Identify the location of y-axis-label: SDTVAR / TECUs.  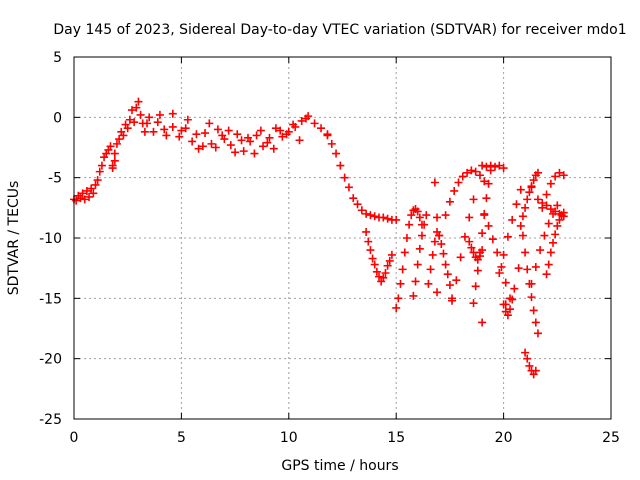
(14, 238).